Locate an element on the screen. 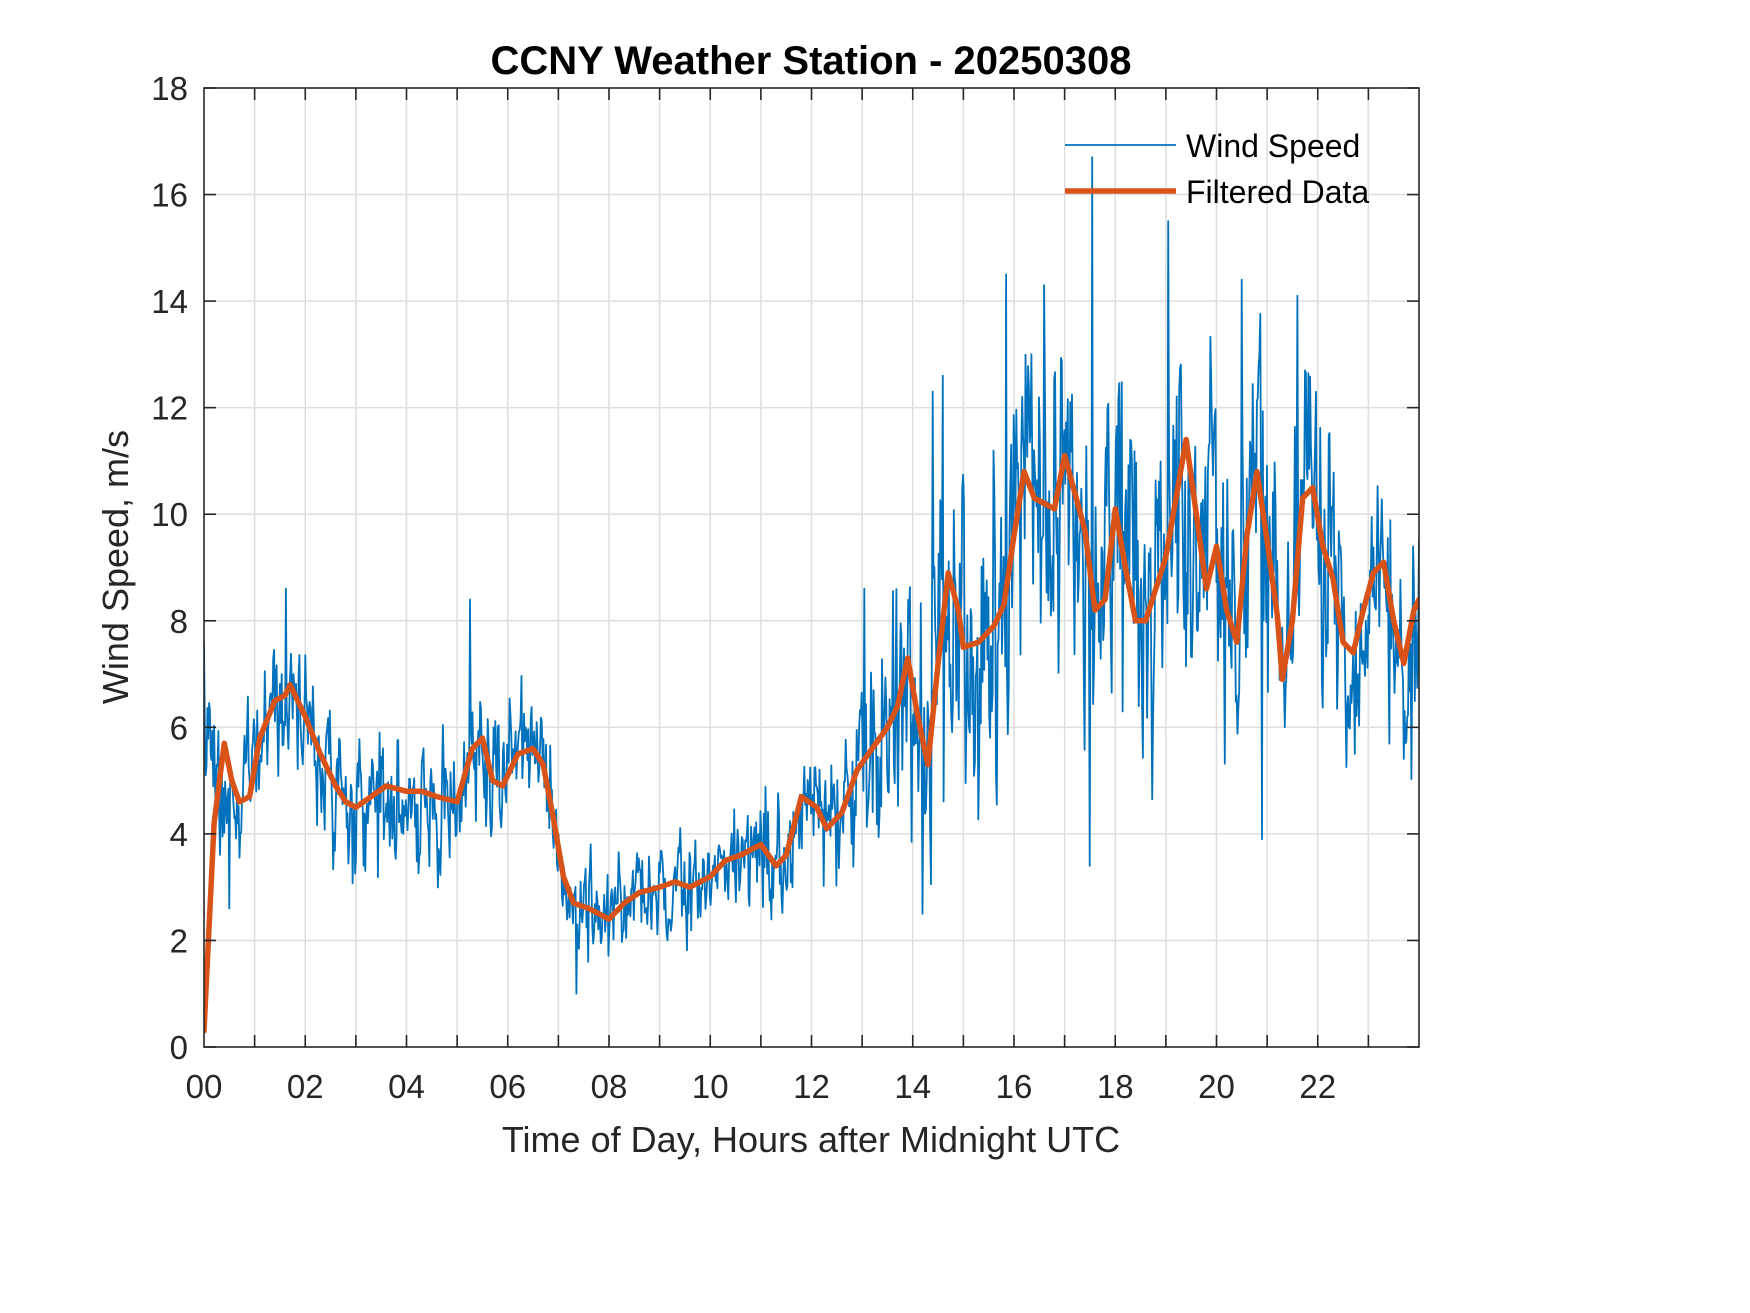 The height and width of the screenshot is (1313, 1750). legend-label-filtered-data: Filtered Data is located at coordinates (1277, 192).